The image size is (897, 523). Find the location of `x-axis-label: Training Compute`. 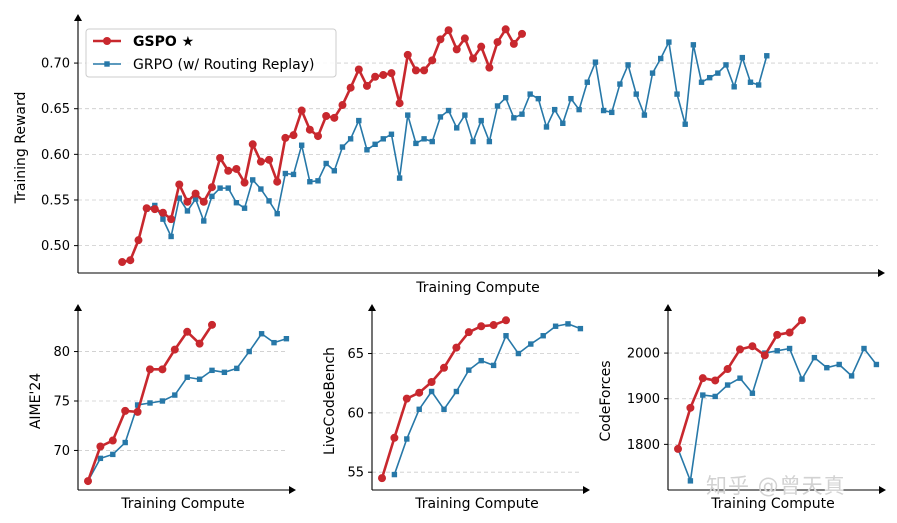

x-axis-label: Training Compute is located at coordinates (477, 288).